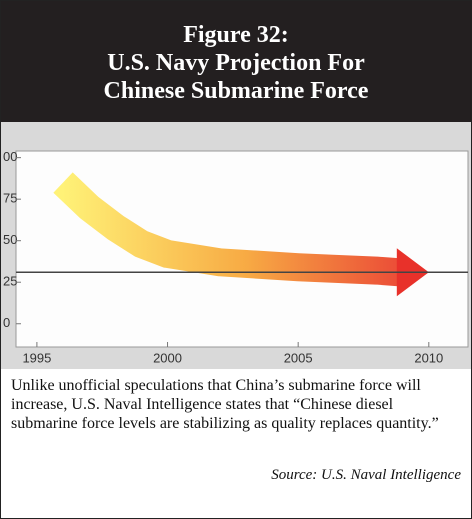  Describe the element at coordinates (428, 357) in the screenshot. I see `x-tick-label: 2010` at that location.